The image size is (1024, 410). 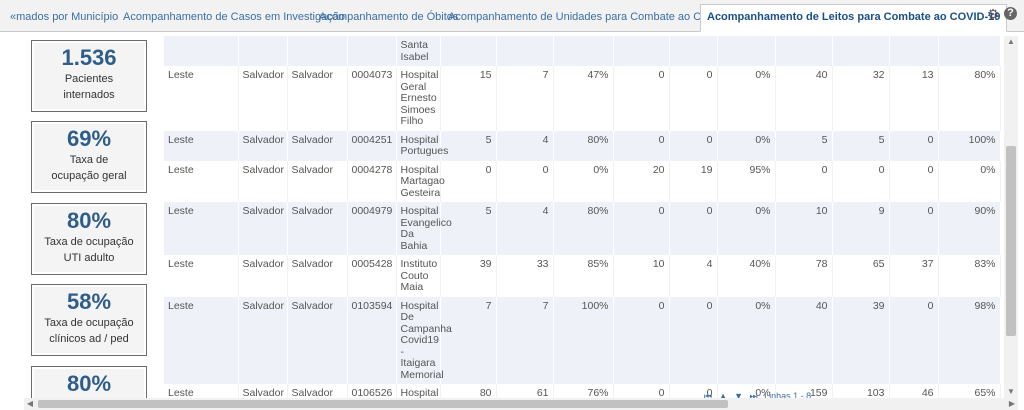 I want to click on table-cell: 20, so click(x=641, y=181).